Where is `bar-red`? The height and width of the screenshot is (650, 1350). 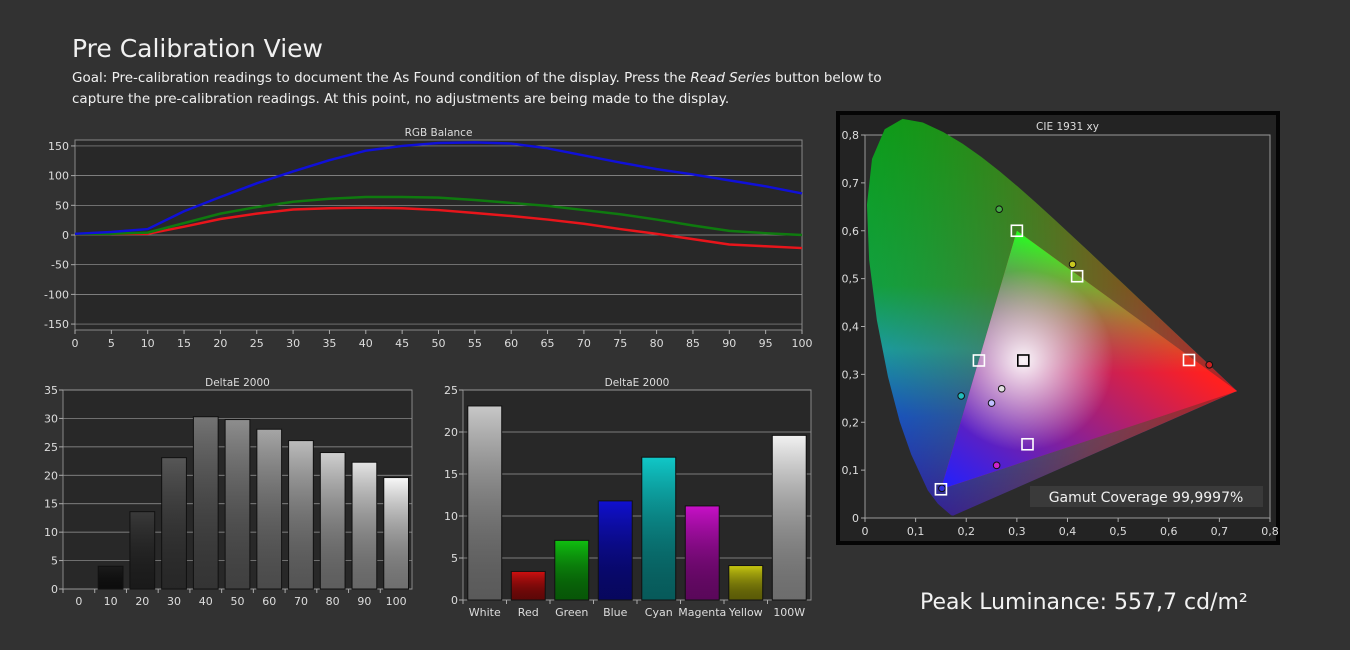 bar-red is located at coordinates (528, 585).